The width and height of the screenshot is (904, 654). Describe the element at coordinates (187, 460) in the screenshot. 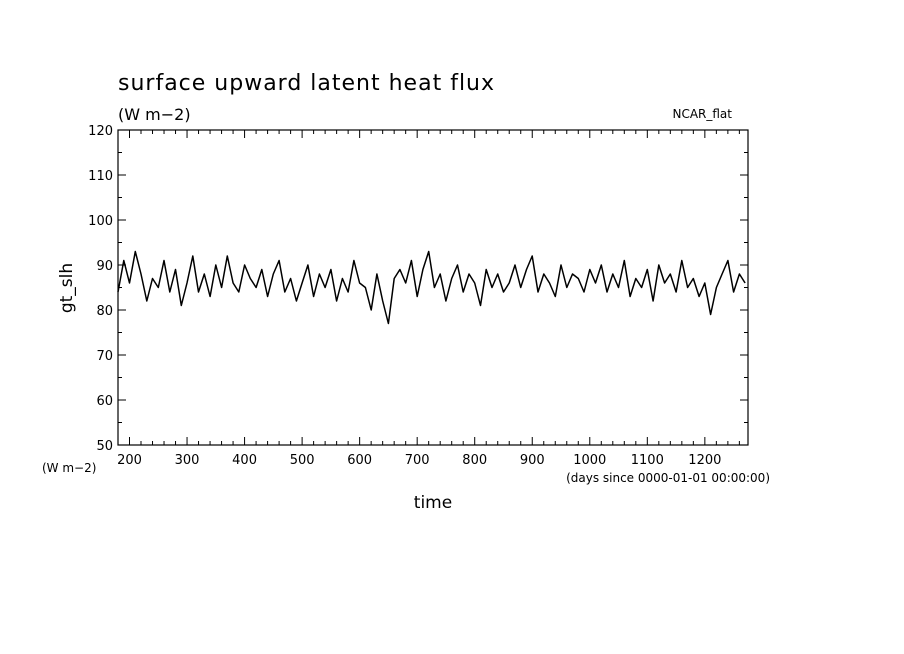

I see `x-tick-label: 300` at that location.